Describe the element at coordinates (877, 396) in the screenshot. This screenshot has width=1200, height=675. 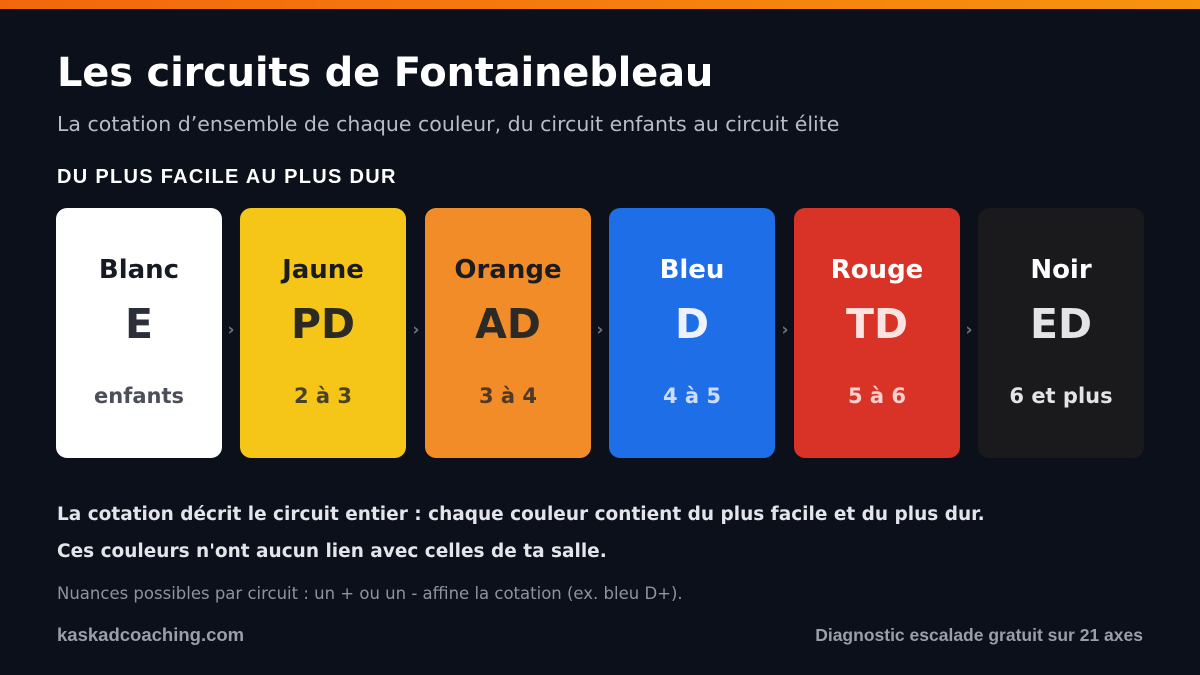
I see `circuit-level: 5 à 6` at that location.